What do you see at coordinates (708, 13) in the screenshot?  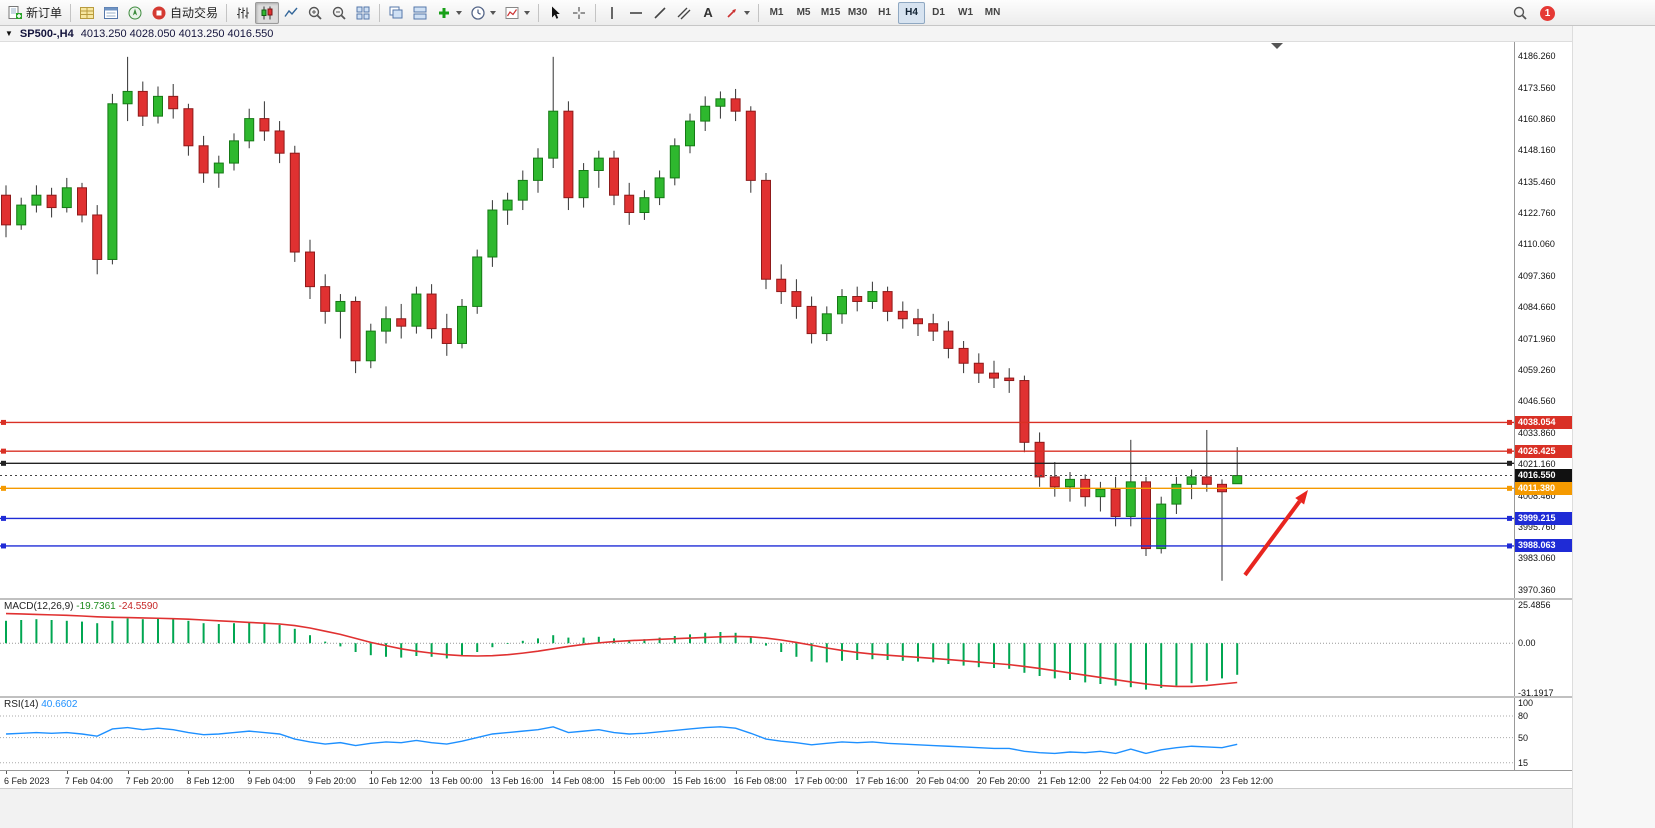 I see `text-tool-button: A` at bounding box center [708, 13].